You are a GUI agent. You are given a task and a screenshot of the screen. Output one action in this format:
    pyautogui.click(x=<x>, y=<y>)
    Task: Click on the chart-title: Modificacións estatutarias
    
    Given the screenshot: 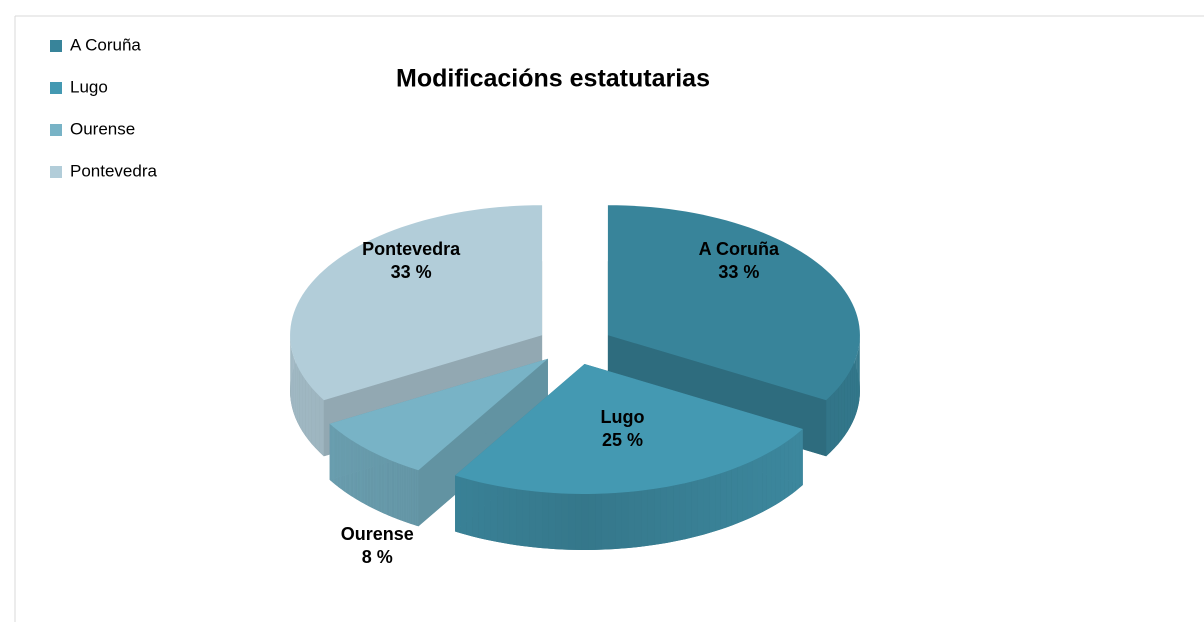 What is the action you would take?
    pyautogui.click(x=553, y=79)
    